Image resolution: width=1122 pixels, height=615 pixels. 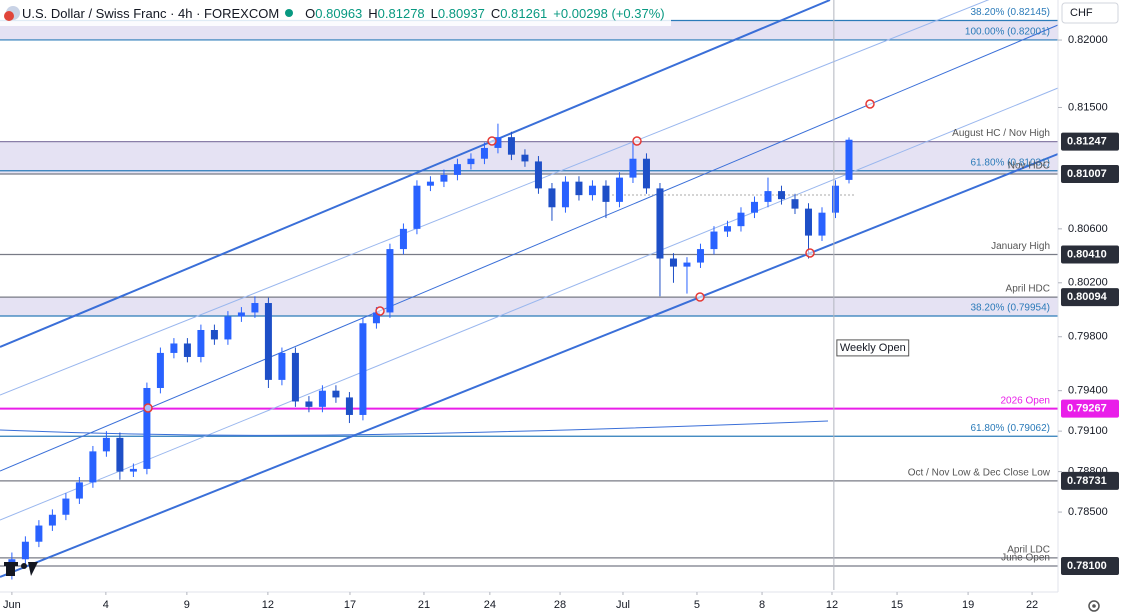 I want to click on x-tick-label: 9, so click(x=187, y=605).